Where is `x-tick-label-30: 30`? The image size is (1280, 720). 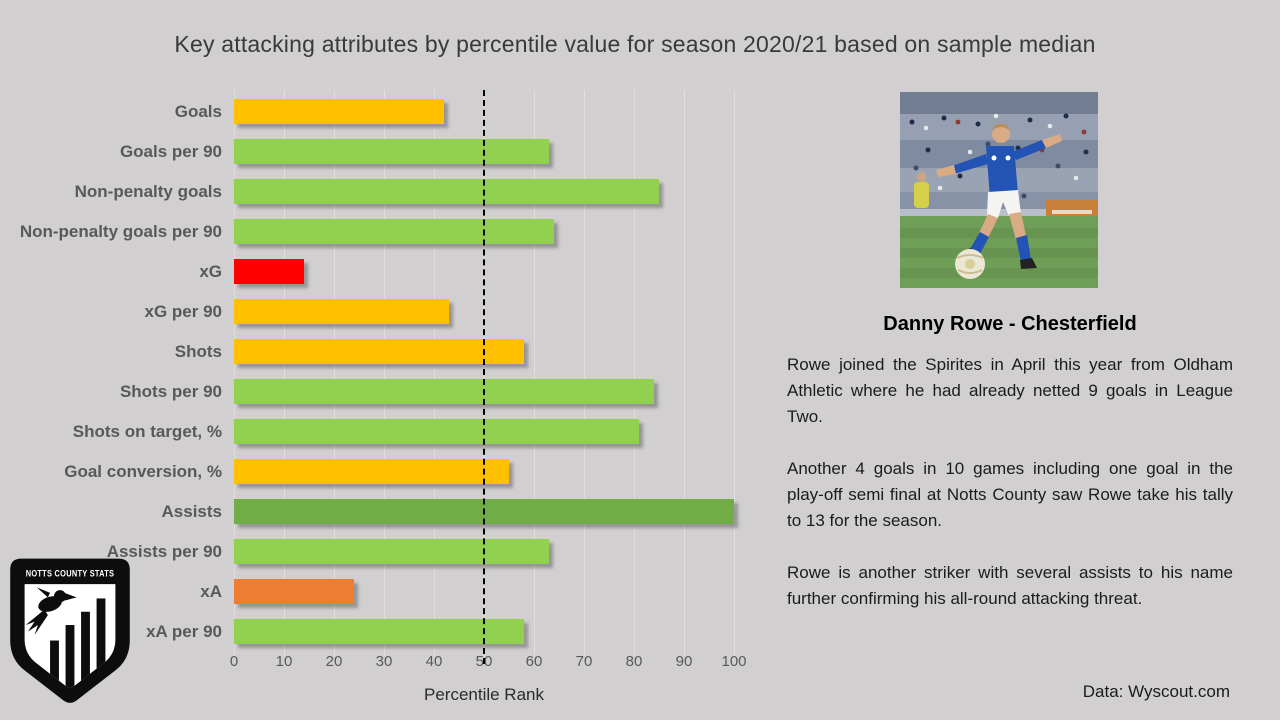
x-tick-label-30: 30 is located at coordinates (384, 661).